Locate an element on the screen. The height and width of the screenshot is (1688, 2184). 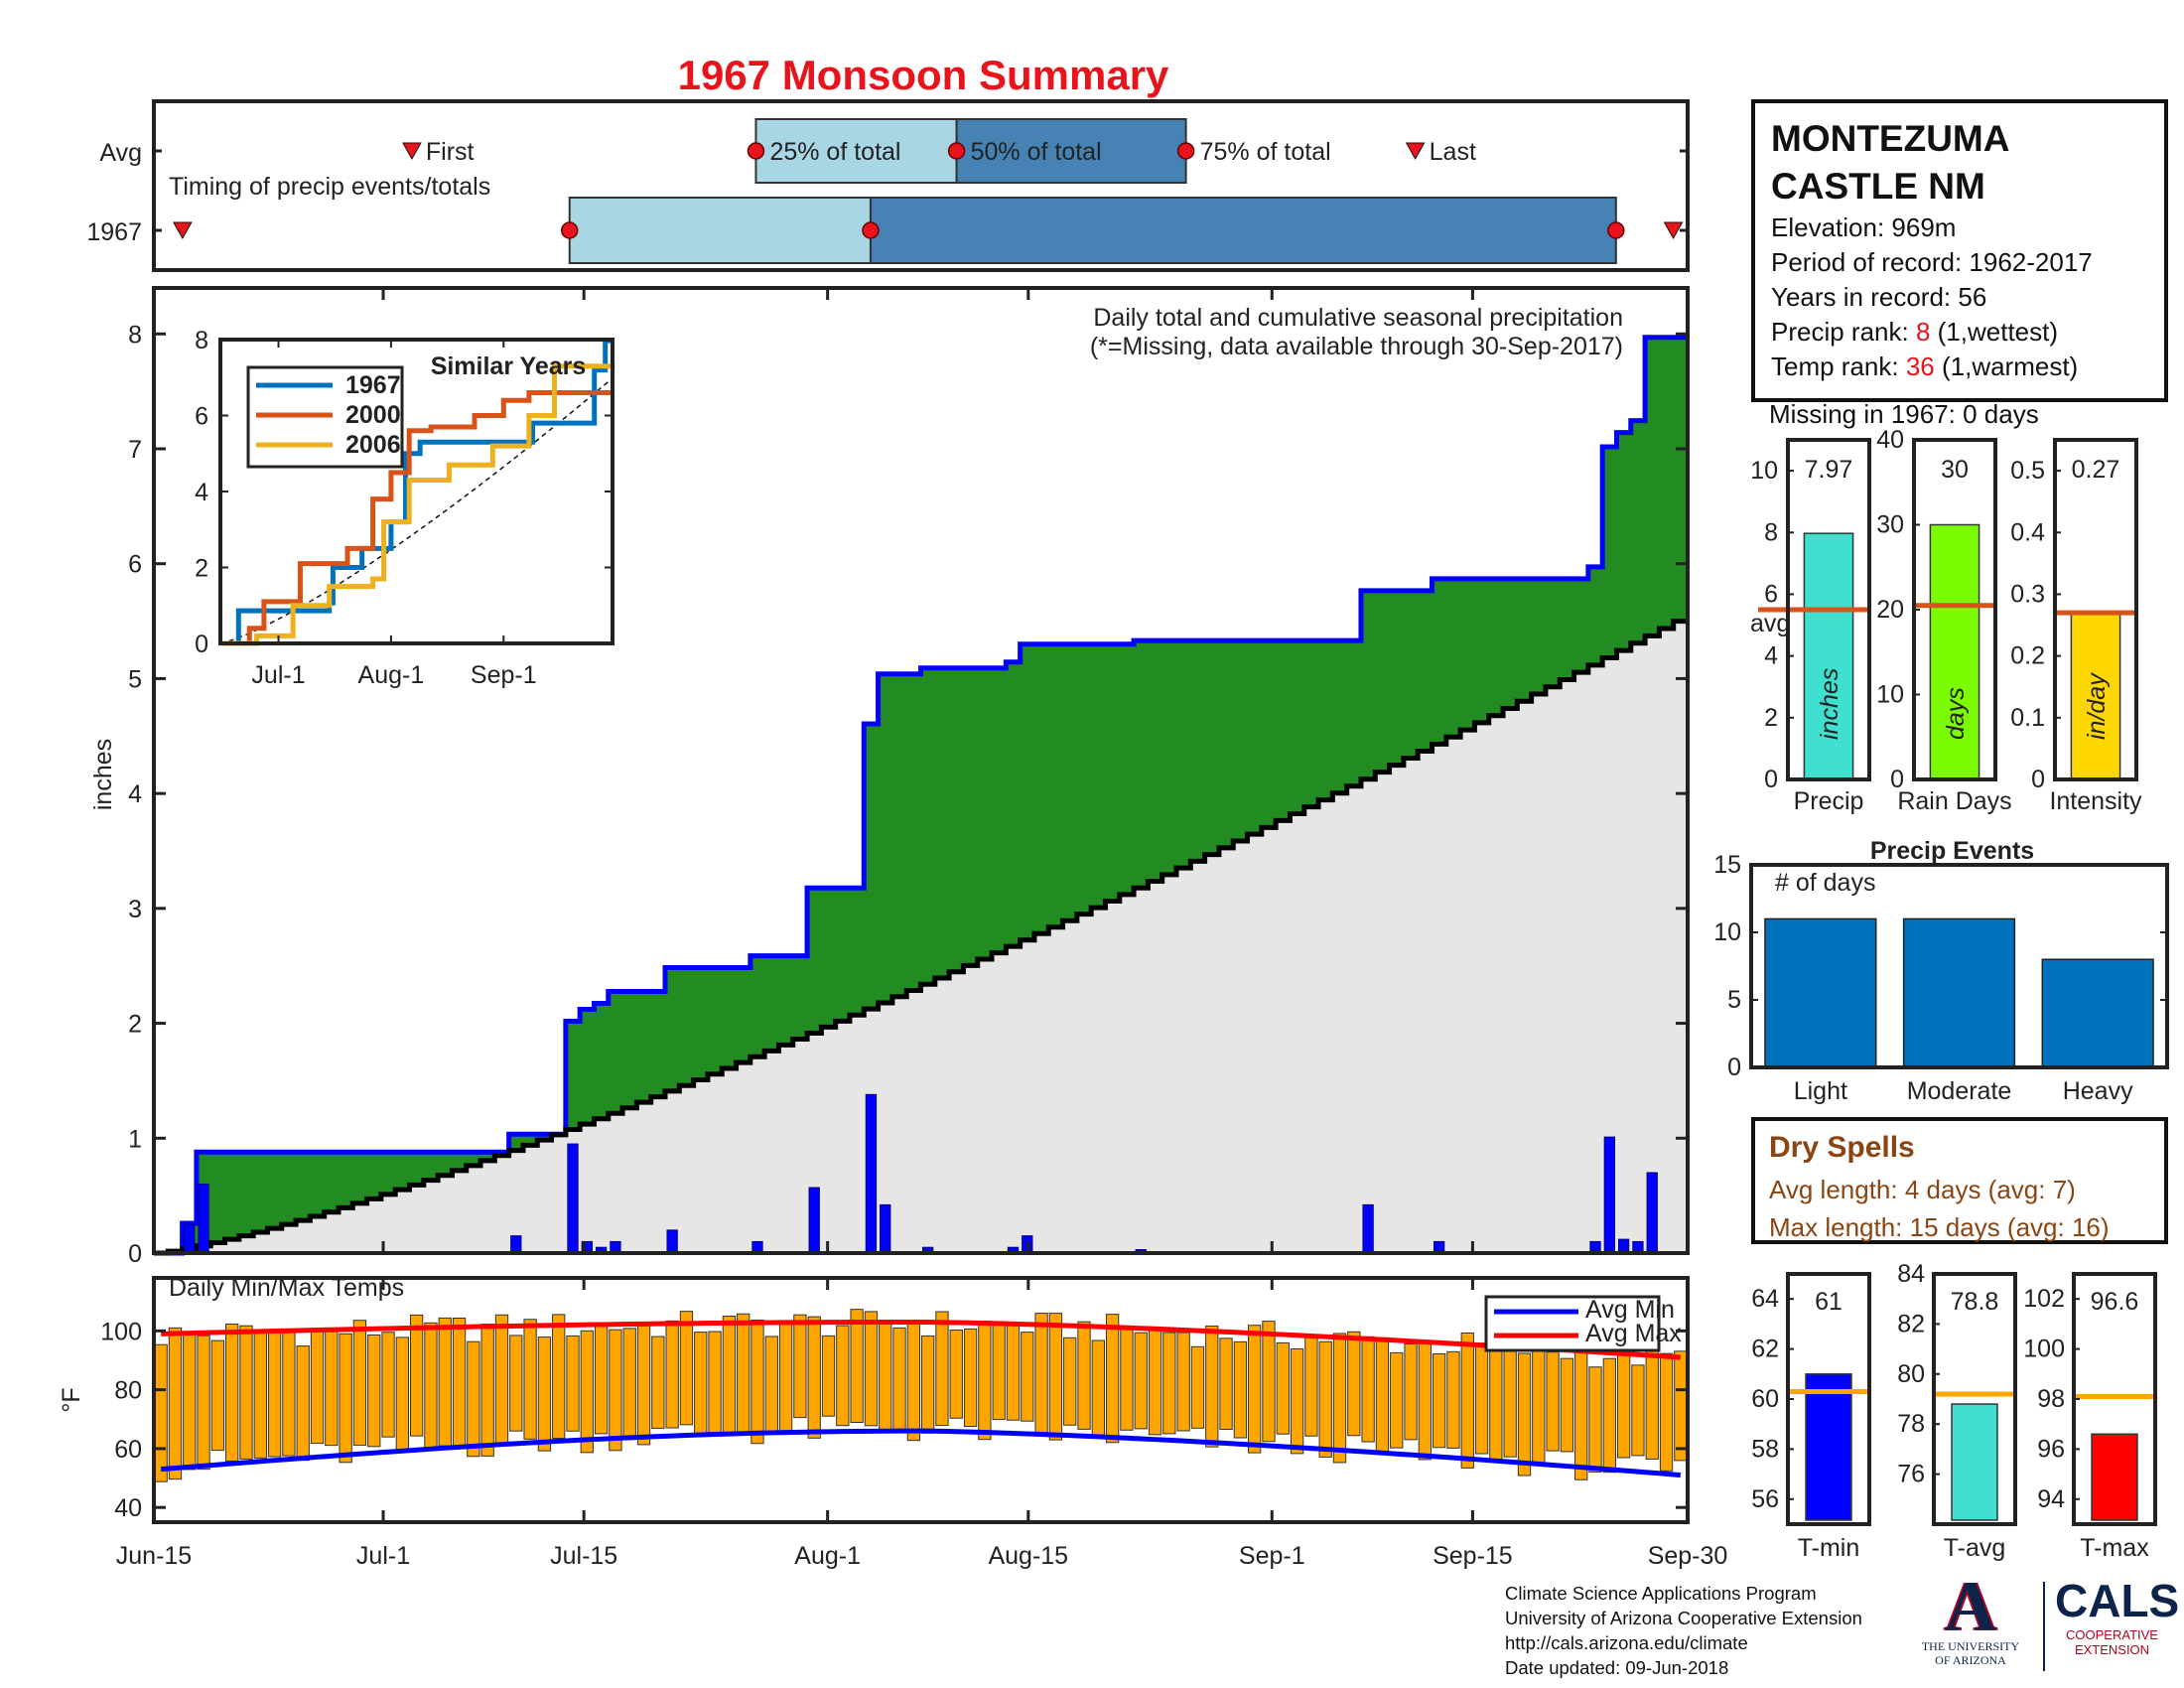
tsum-ytick-label-1-76: 76 is located at coordinates (1911, 1474).